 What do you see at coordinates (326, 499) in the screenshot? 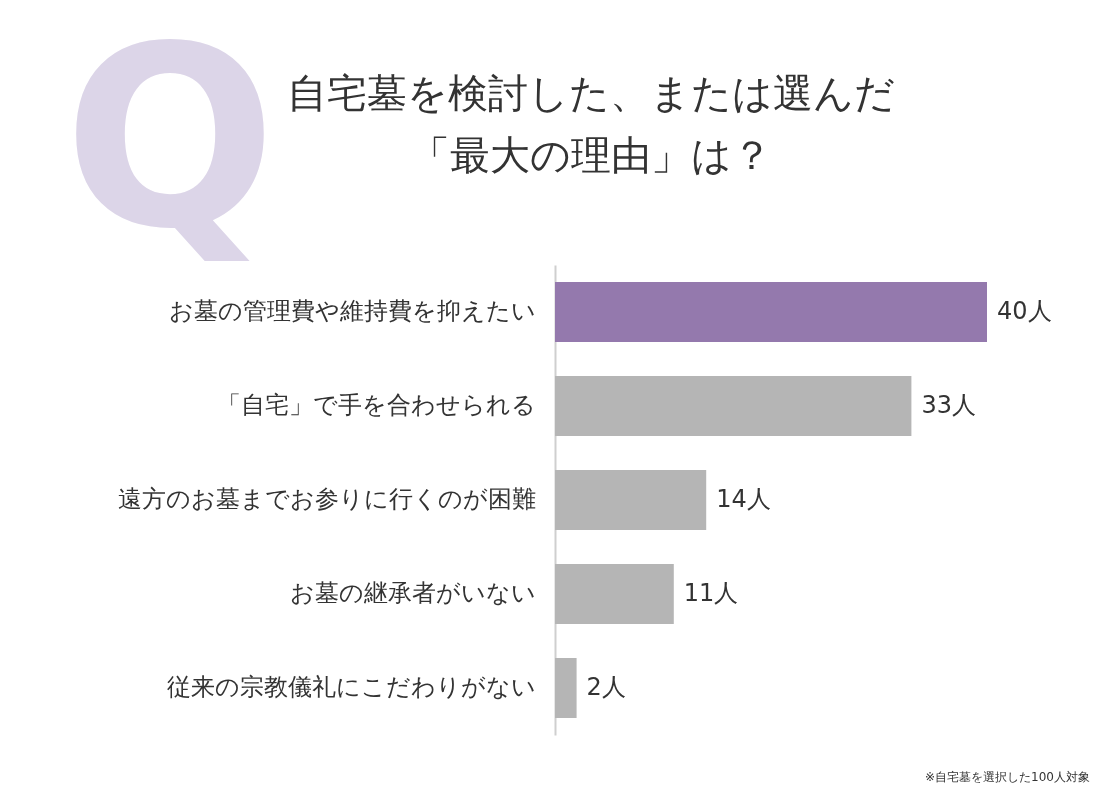
I see `y-tick-label: 遠方のお墓までお参りに行くのが困難` at bounding box center [326, 499].